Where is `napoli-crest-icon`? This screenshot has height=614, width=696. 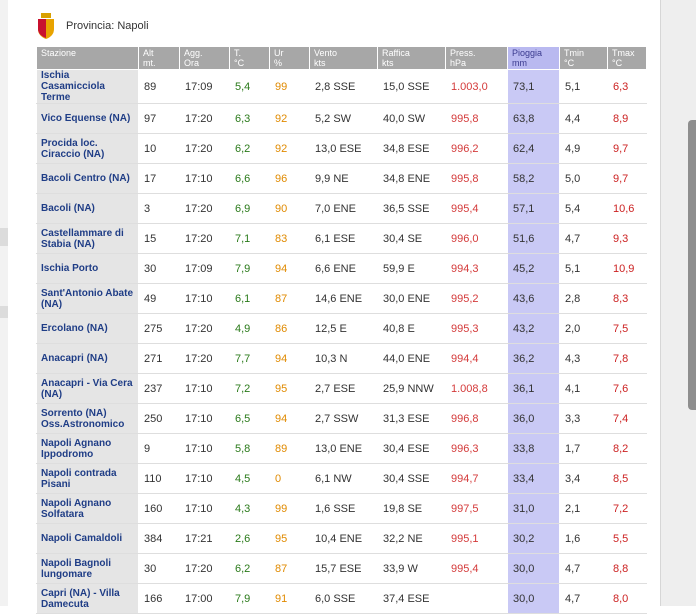
napoli-crest-icon is located at coordinates (46, 26).